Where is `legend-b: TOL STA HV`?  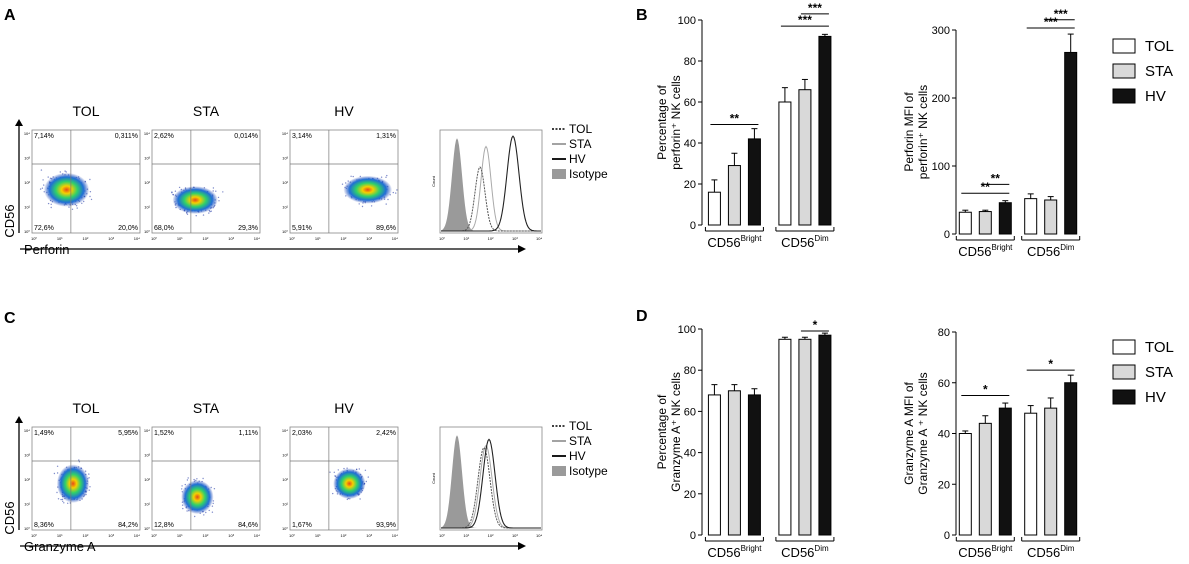 legend-b: TOL STA HV is located at coordinates (1143, 71).